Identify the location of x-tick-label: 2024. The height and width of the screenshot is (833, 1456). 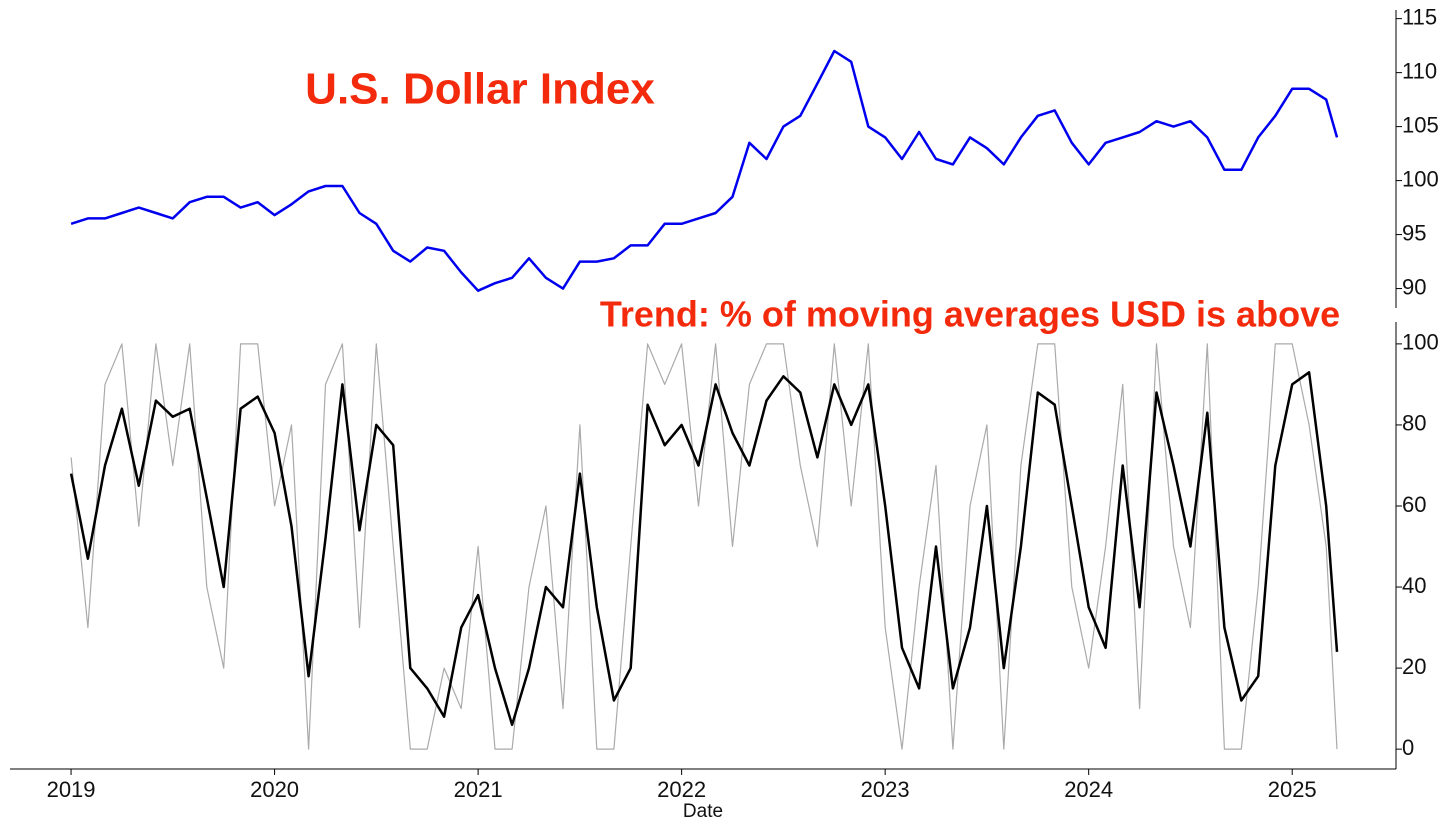
(1088, 789).